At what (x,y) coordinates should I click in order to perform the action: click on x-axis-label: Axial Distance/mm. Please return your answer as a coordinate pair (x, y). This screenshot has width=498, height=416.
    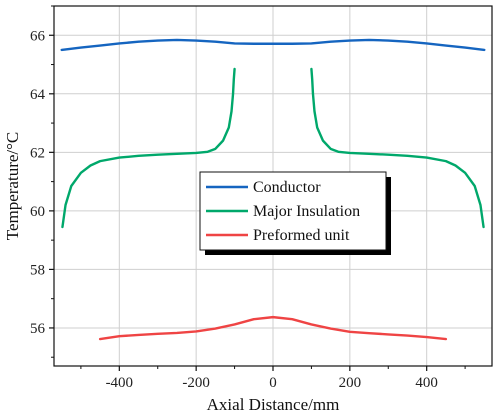
    Looking at the image, I should click on (273, 404).